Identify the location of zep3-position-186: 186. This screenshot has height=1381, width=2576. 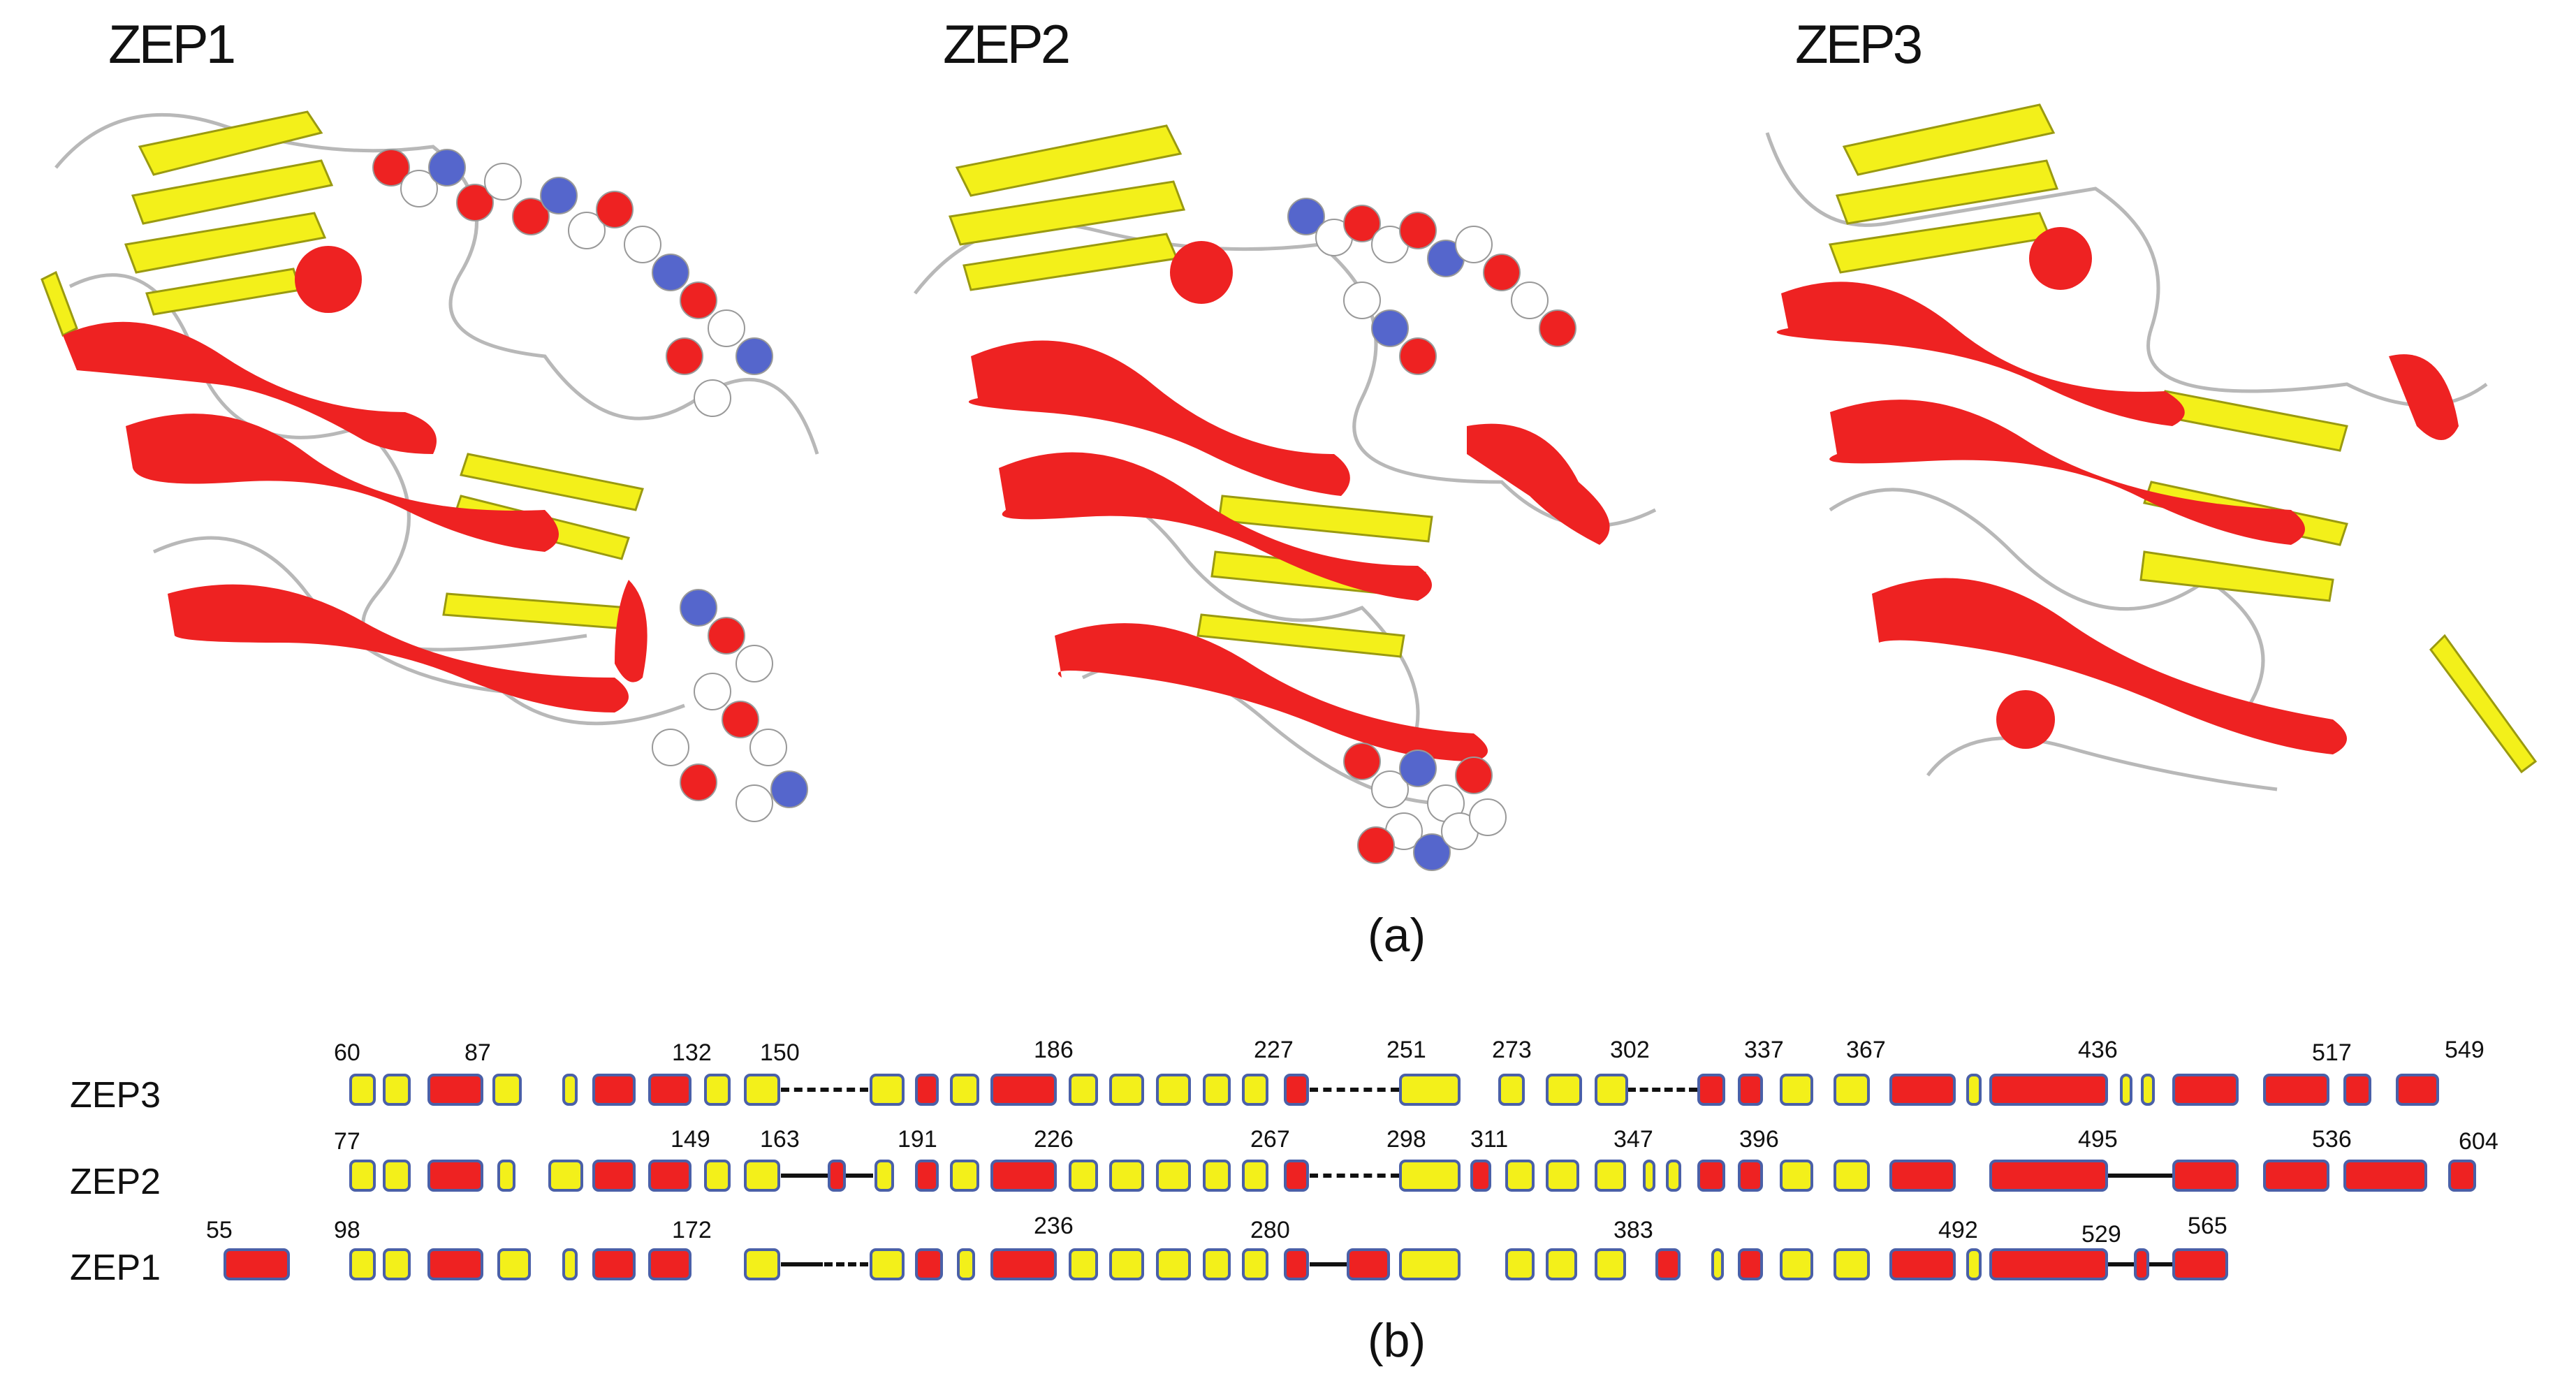
(1054, 1050).